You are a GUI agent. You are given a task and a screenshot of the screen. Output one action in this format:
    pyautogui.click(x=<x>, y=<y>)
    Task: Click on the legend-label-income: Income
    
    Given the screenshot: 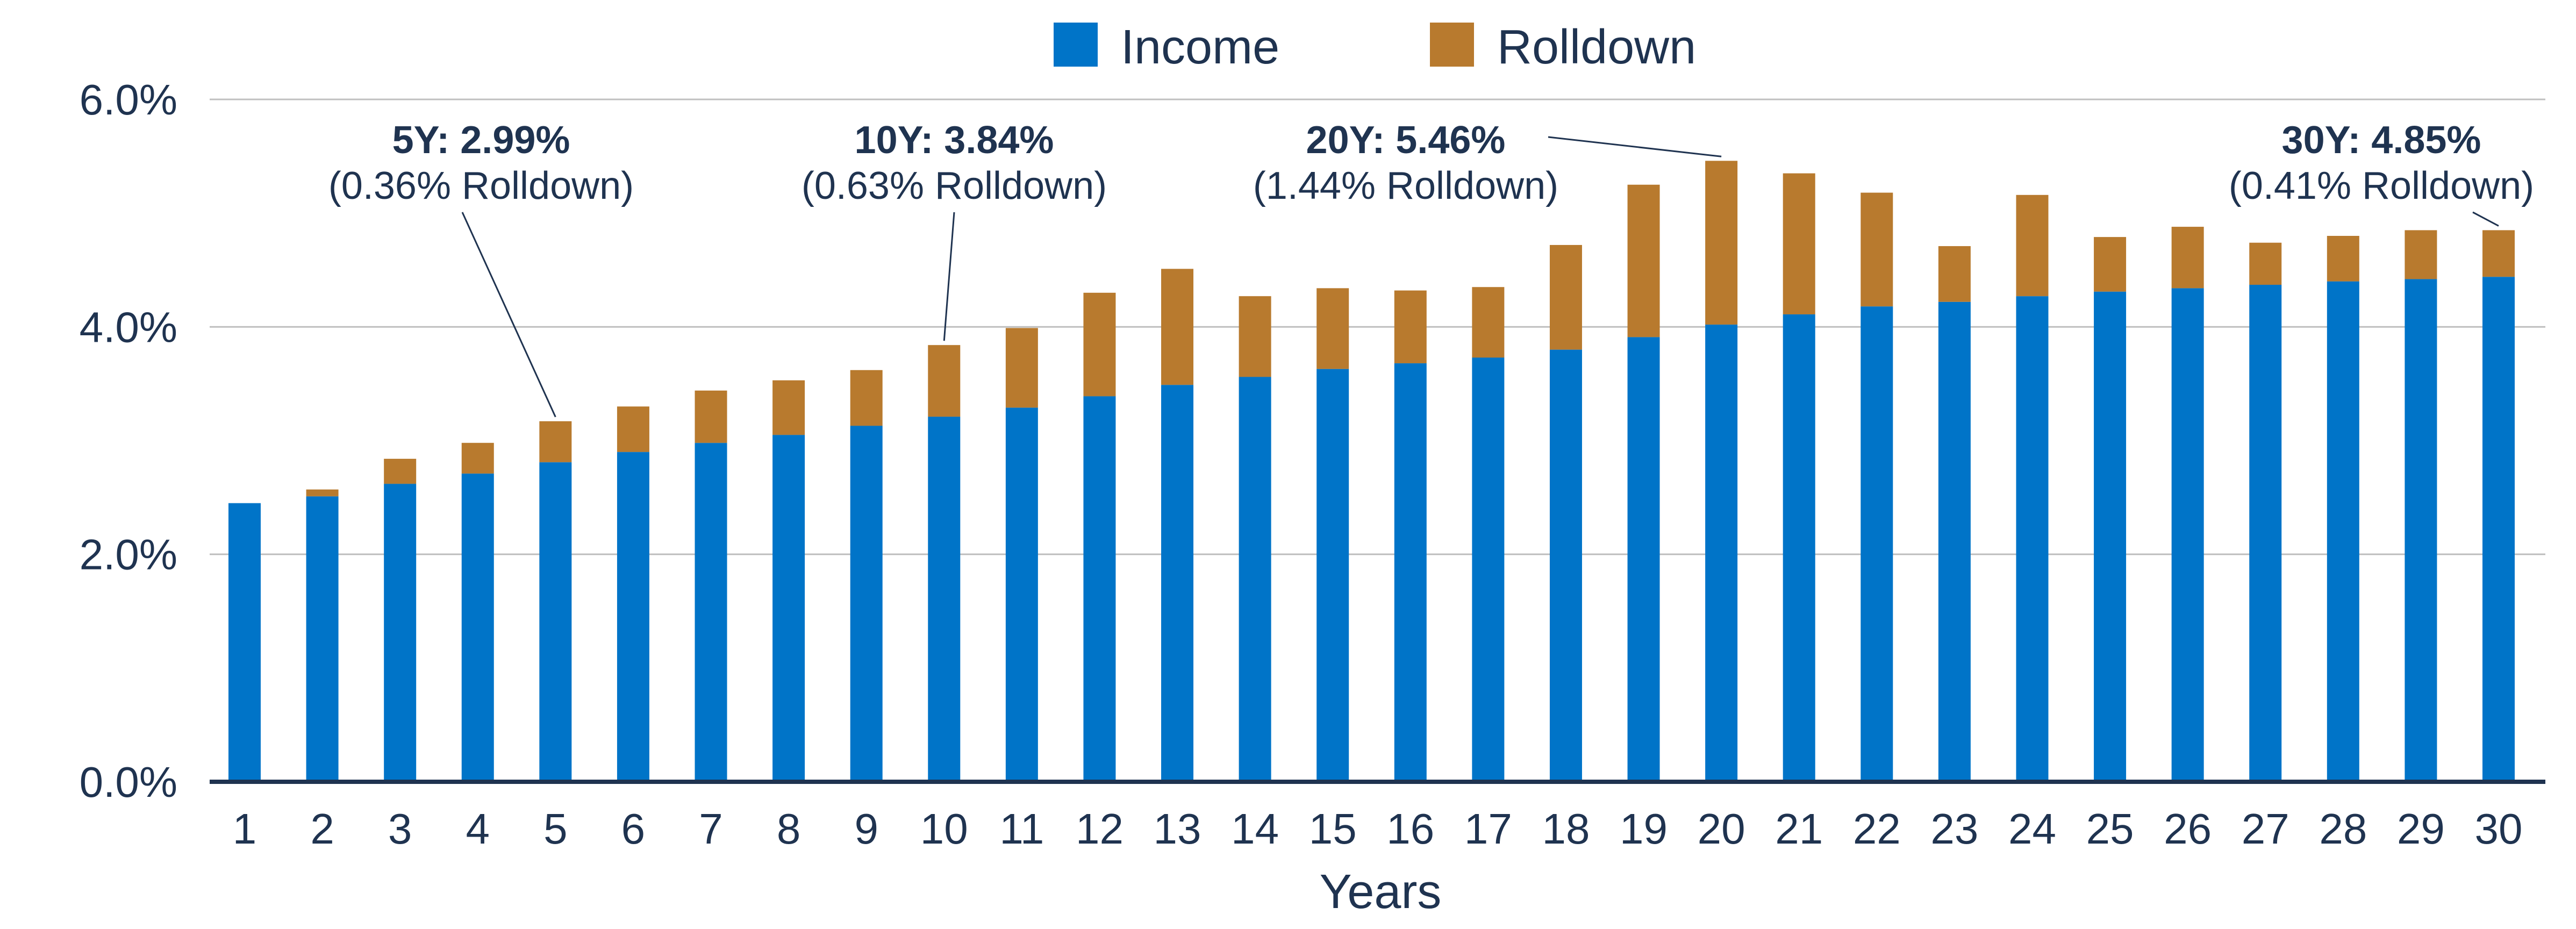 What is the action you would take?
    pyautogui.click(x=1200, y=47)
    